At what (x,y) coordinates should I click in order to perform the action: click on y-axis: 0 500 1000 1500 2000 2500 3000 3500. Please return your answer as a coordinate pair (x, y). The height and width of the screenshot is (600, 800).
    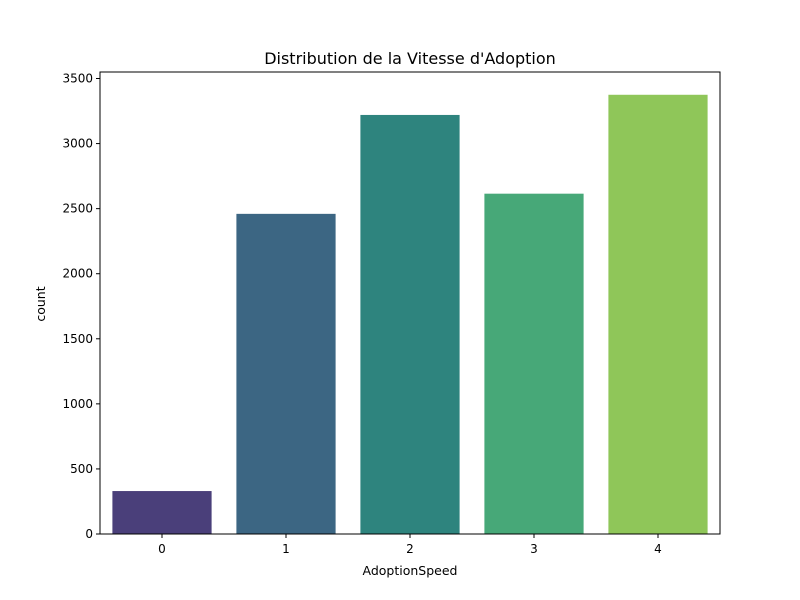
    Looking at the image, I should click on (81, 306).